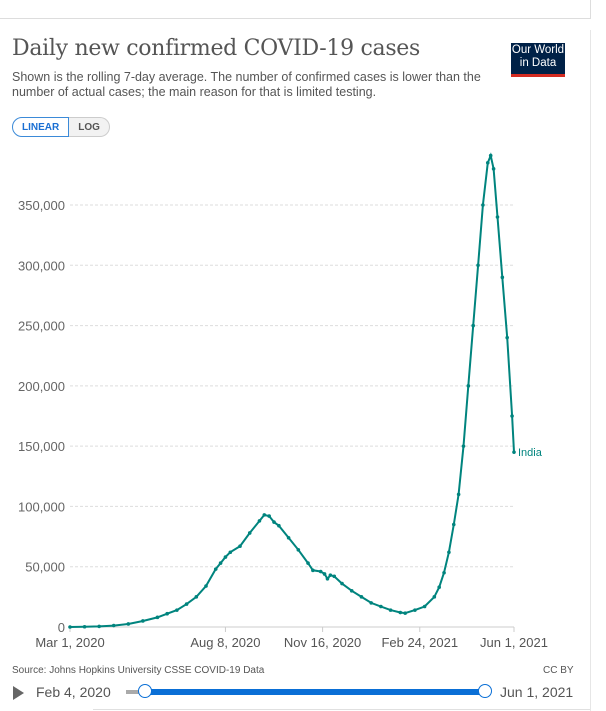 Image resolution: width=606 pixels, height=711 pixels. I want to click on timeline-end-handle, so click(485, 691).